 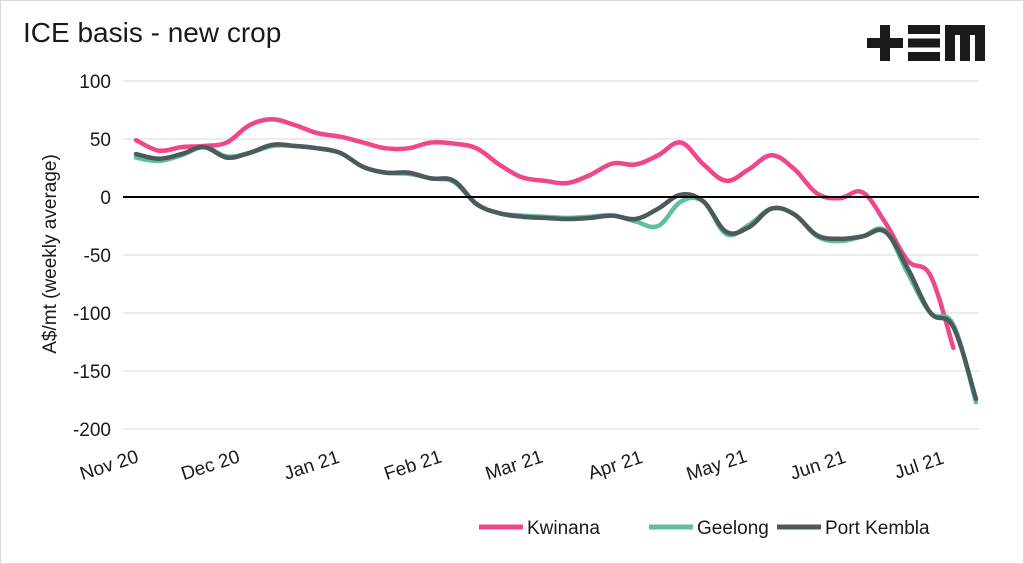 I want to click on y-tick-label: -150, so click(x=92, y=372).